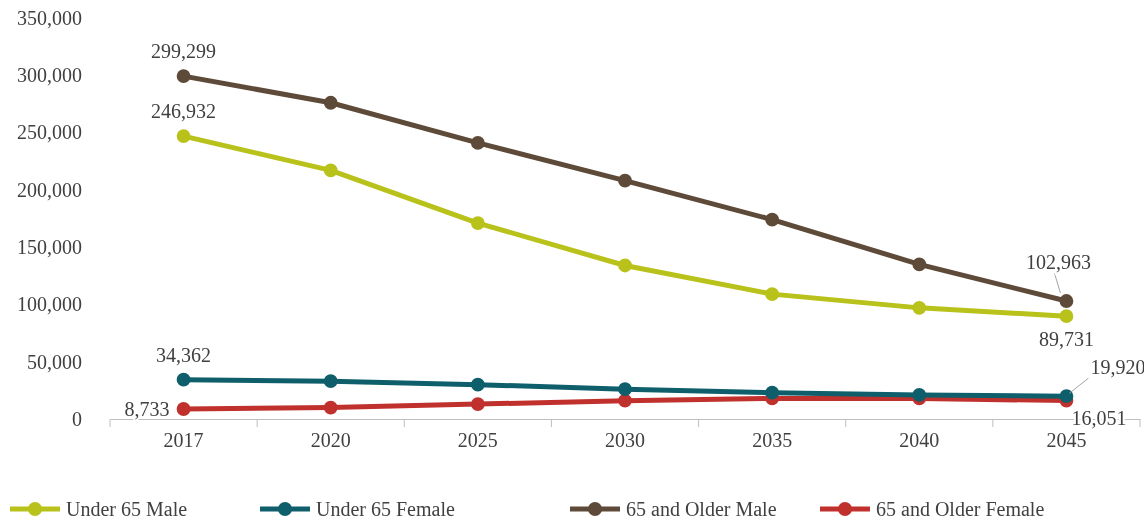 The width and height of the screenshot is (1144, 522). Describe the element at coordinates (77, 418) in the screenshot. I see `y-tick-label: 0` at that location.